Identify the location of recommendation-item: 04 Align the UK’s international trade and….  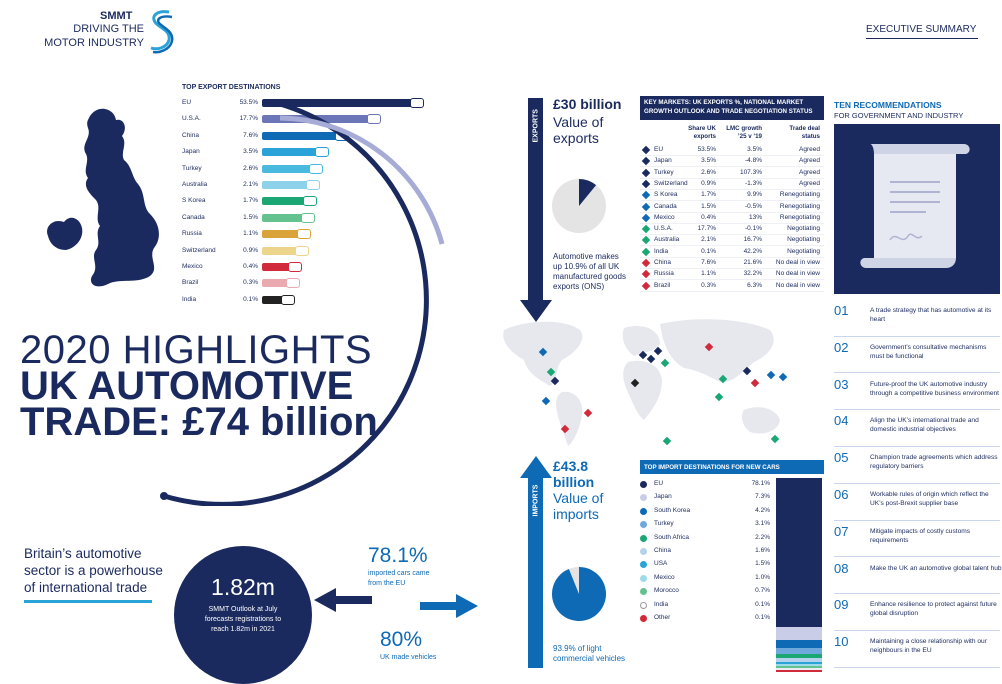
(917, 428).